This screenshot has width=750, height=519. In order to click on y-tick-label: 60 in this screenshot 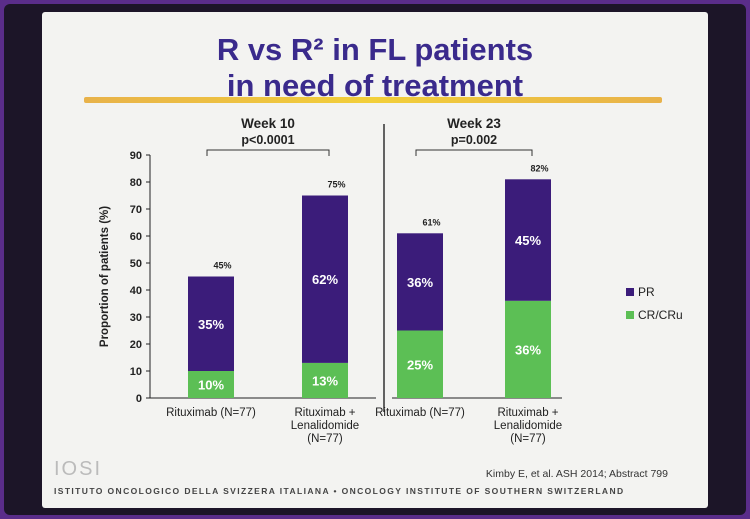, I will do `click(136, 237)`.